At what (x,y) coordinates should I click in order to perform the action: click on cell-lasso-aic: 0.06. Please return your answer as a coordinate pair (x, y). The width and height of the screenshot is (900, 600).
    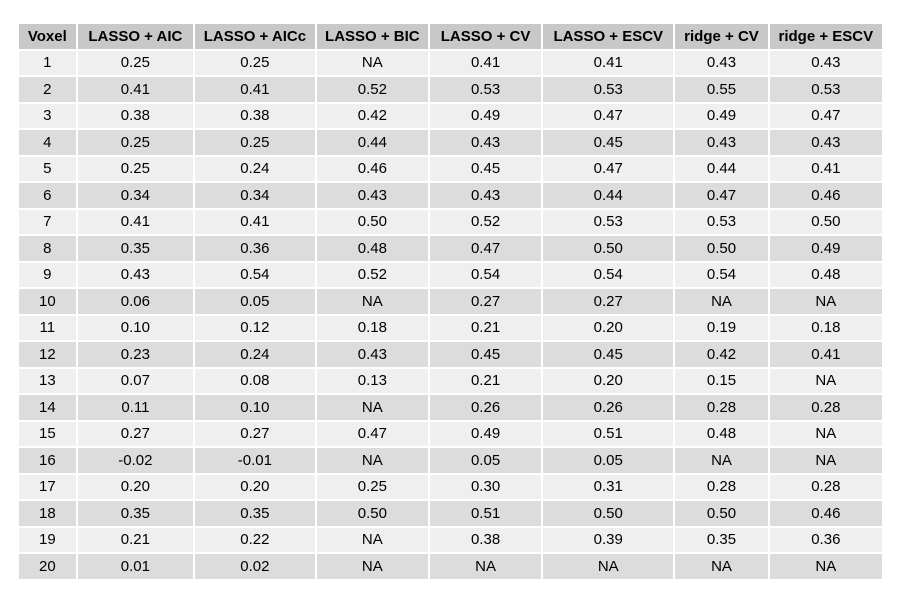
    Looking at the image, I should click on (135, 301).